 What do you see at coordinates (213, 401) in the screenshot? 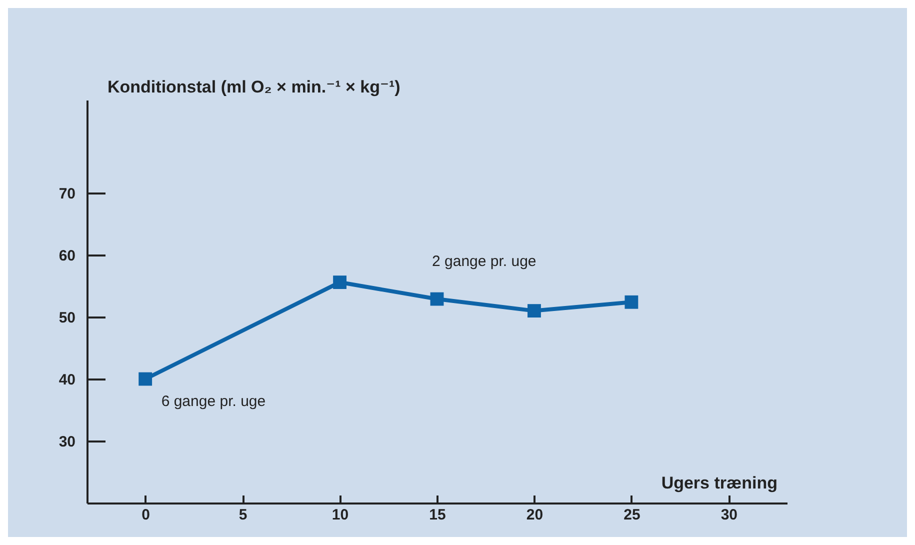
I see `annotation: 6 gange pr. uge` at bounding box center [213, 401].